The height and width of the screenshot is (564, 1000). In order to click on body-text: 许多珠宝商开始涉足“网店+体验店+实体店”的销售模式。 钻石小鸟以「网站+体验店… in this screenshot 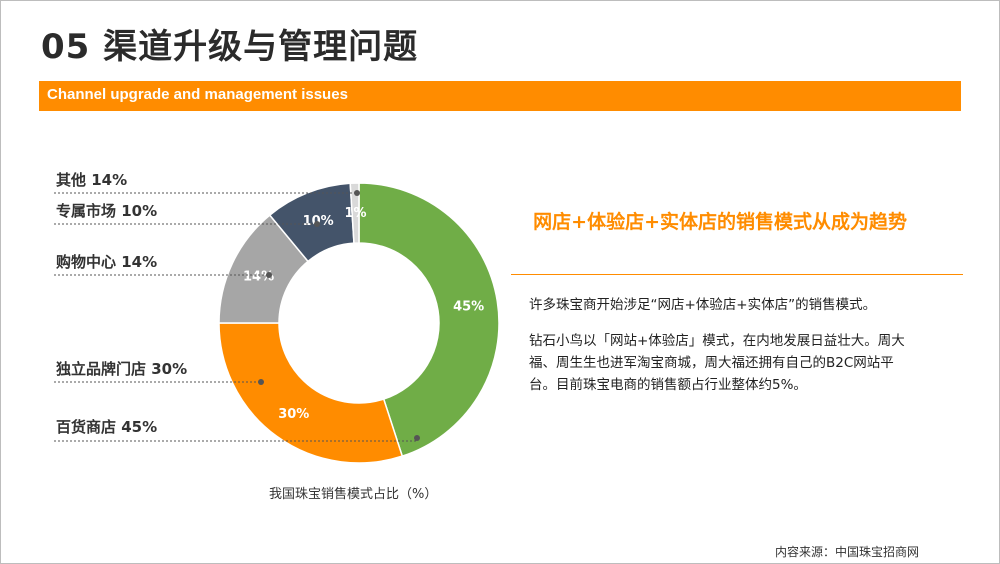, I will do `click(719, 352)`.